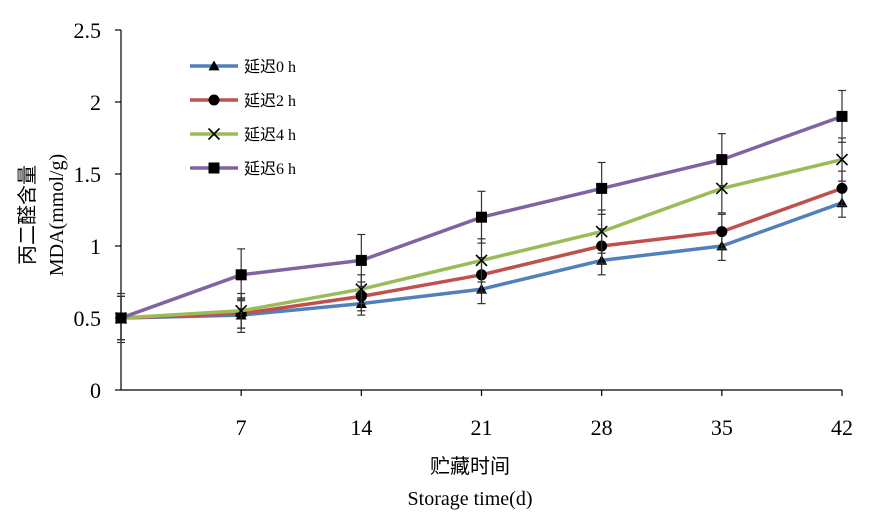 This screenshot has height=523, width=886. What do you see at coordinates (97, 210) in the screenshot?
I see `y-ticks: 0 0.5 1 1.5 2 2.5` at bounding box center [97, 210].